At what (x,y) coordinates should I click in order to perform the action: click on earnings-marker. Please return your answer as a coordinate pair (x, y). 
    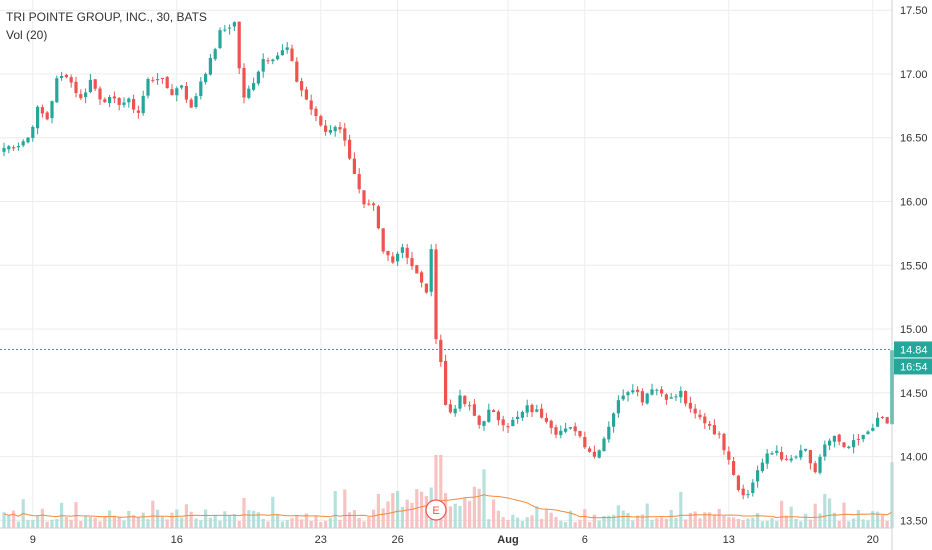
    Looking at the image, I should click on (436, 510).